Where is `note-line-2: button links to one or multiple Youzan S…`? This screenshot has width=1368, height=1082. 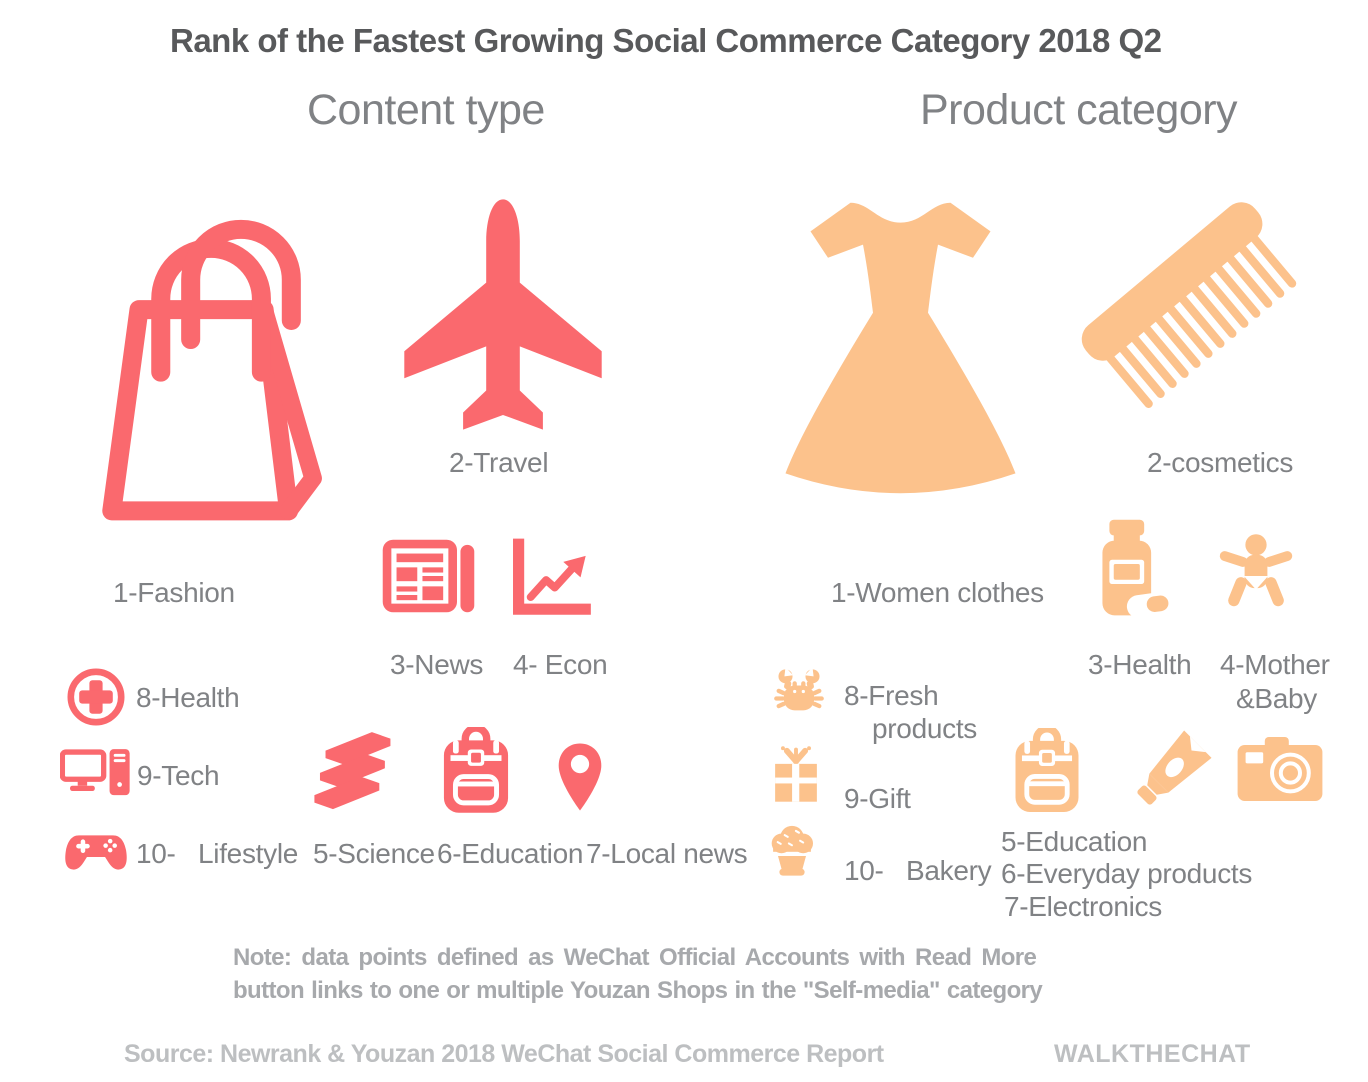 note-line-2: button links to one or multiple Youzan S… is located at coordinates (638, 990).